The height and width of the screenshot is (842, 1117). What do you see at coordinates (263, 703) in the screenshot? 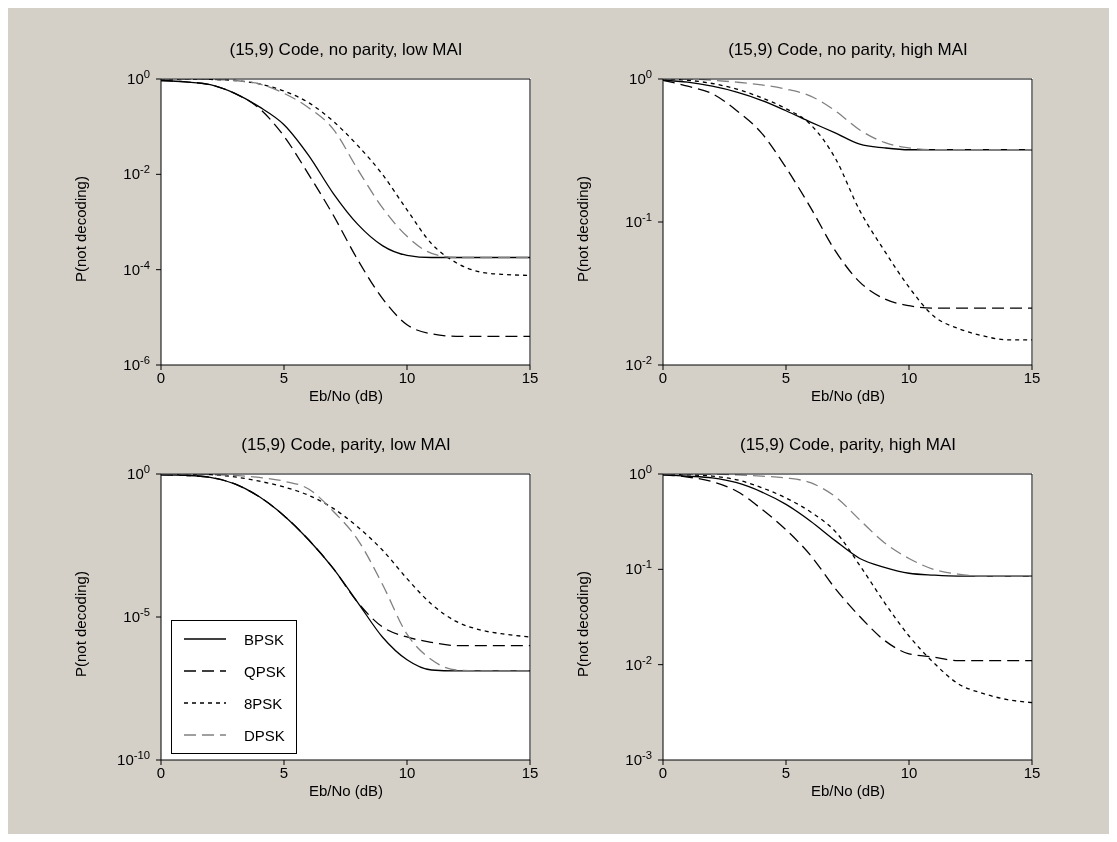
I see `legend-label: 8PSK` at bounding box center [263, 703].